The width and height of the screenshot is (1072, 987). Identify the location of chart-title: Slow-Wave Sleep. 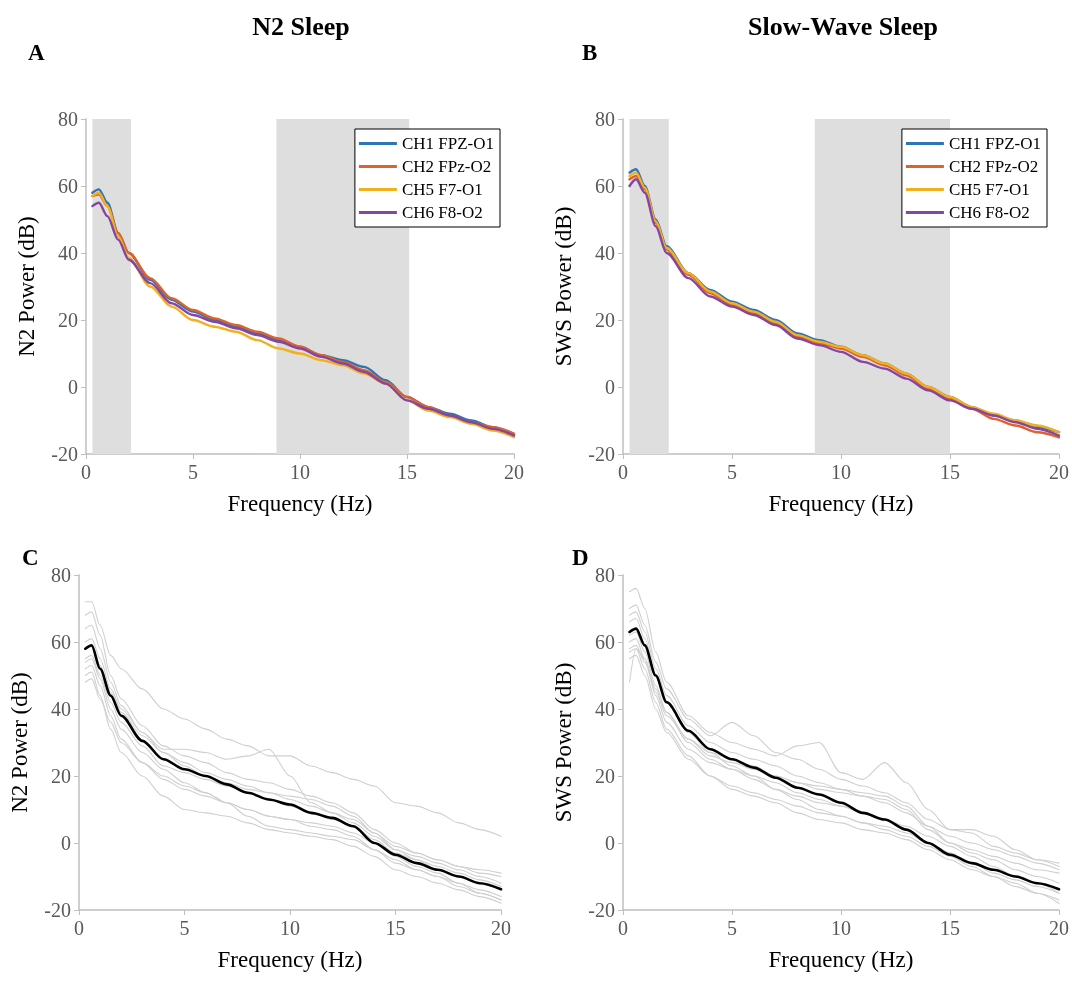
(843, 26).